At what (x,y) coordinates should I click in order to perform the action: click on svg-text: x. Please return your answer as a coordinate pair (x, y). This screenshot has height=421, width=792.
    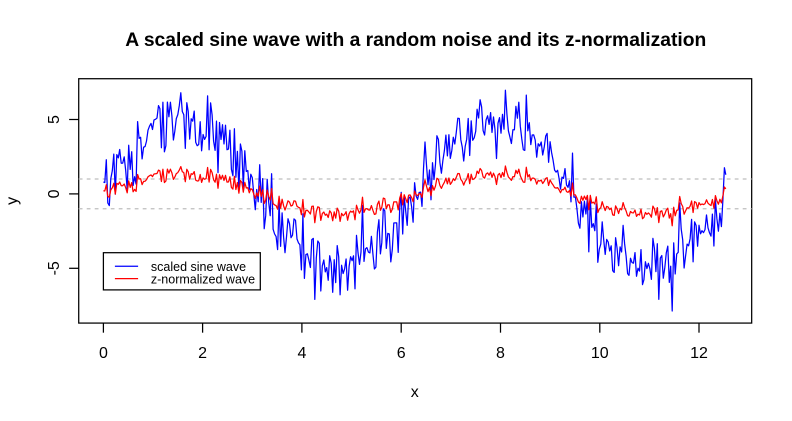
    Looking at the image, I should click on (415, 392).